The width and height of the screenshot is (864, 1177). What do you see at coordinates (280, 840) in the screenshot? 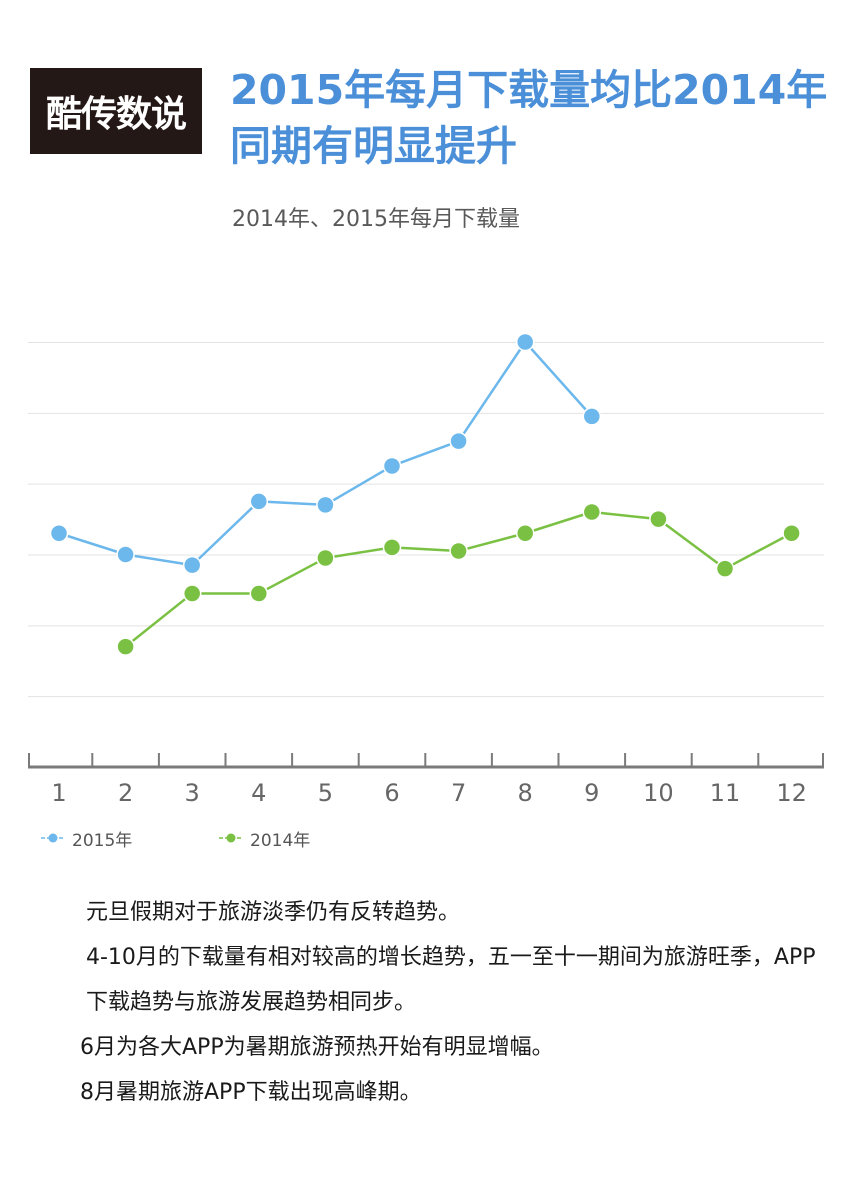
I see `legend-label-2014: 2014年` at bounding box center [280, 840].